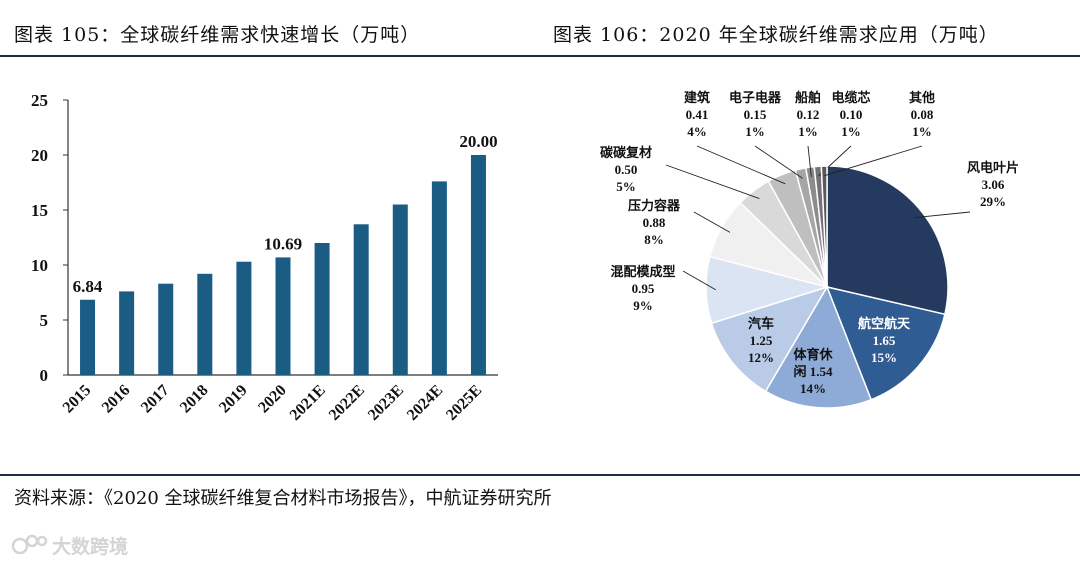 This screenshot has height=566, width=1080. What do you see at coordinates (697, 131) in the screenshot?
I see `pie-label-建筑: 4%` at bounding box center [697, 131].